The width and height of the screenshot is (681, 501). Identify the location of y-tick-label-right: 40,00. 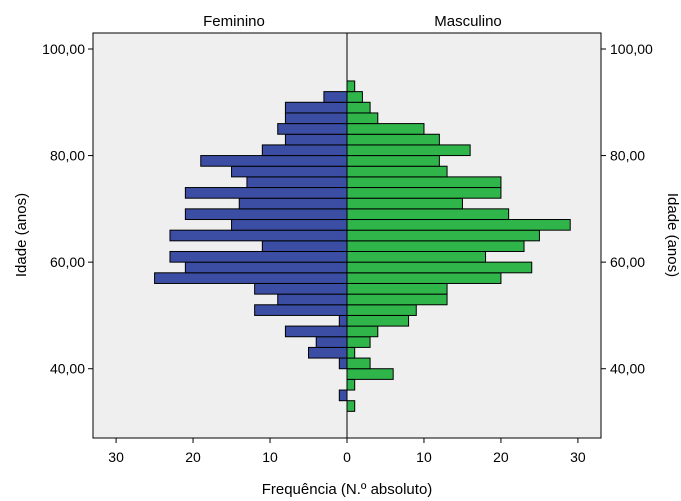
(627, 369).